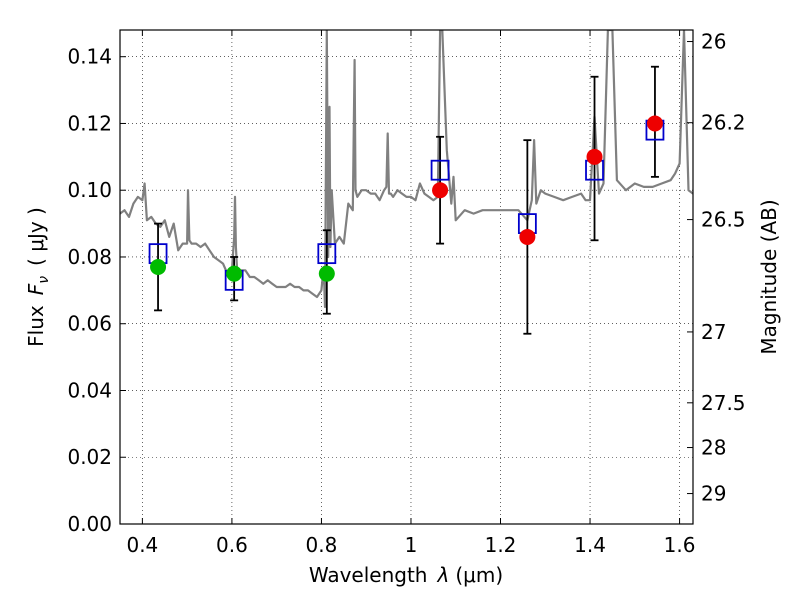  What do you see at coordinates (232, 545) in the screenshot?
I see `x-tick-label: 0.6` at bounding box center [232, 545].